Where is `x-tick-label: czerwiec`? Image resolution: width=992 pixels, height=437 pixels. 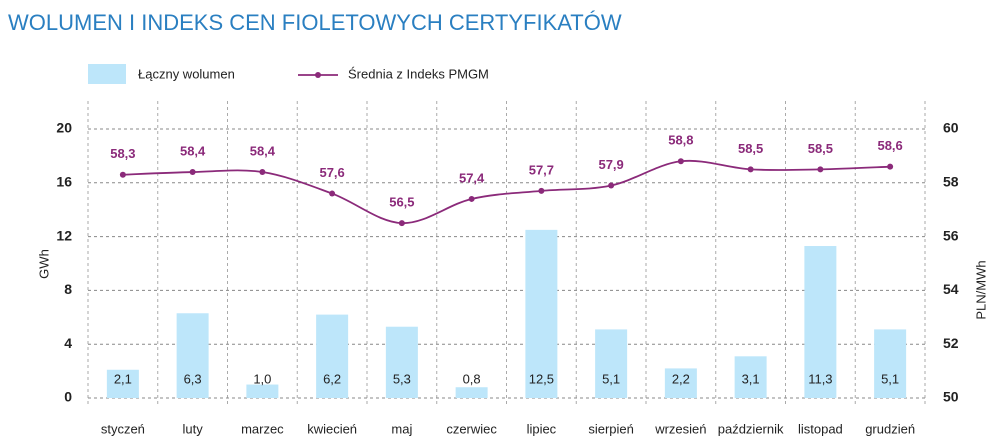
x-tick-label: czerwiec is located at coordinates (471, 428).